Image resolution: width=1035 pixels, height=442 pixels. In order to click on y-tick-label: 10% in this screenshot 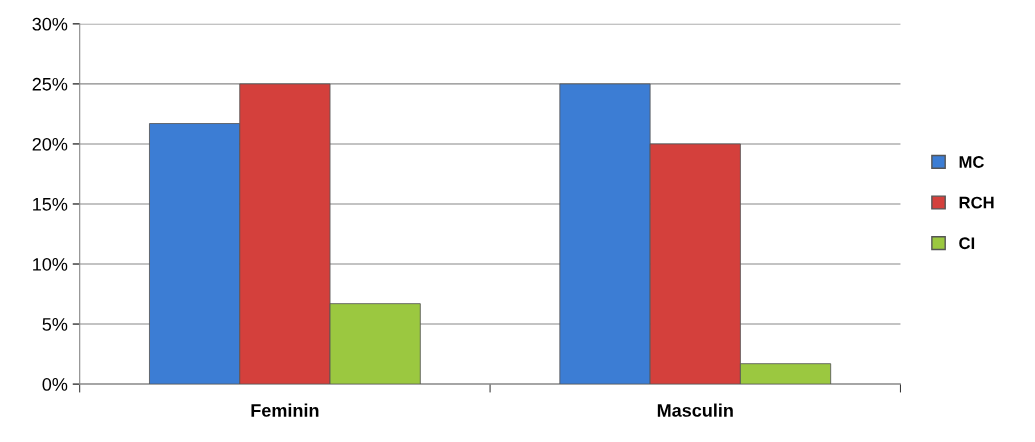, I will do `click(50, 264)`.